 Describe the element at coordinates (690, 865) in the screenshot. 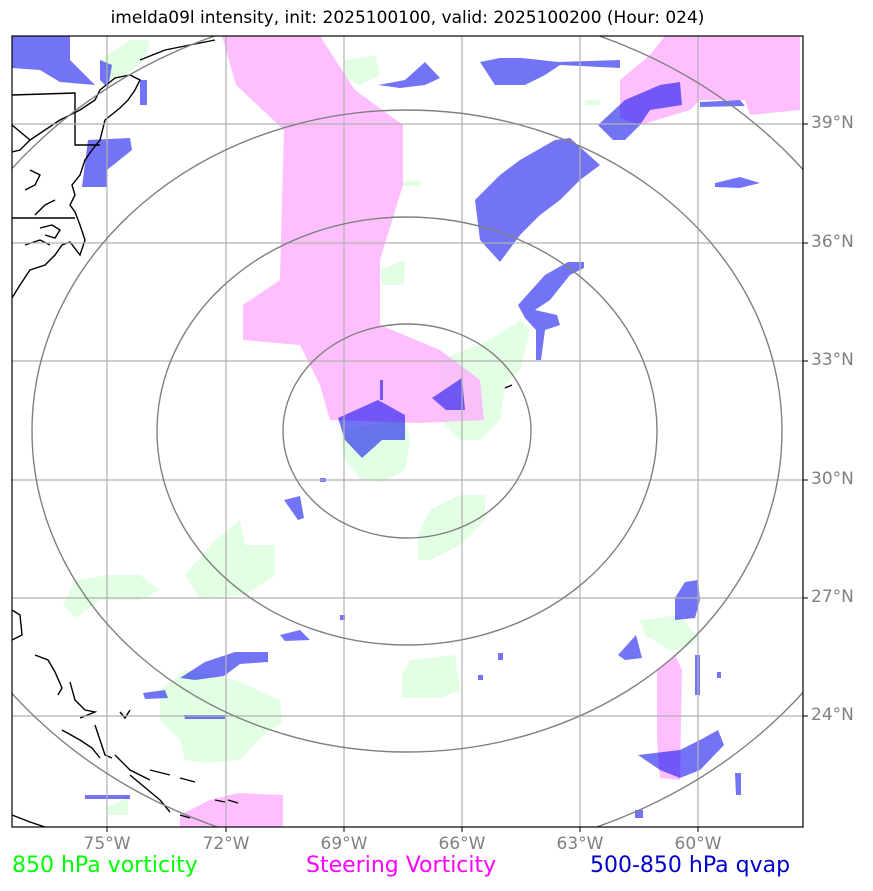

I see `legend-qvap: 500-850 hPa qvap` at that location.